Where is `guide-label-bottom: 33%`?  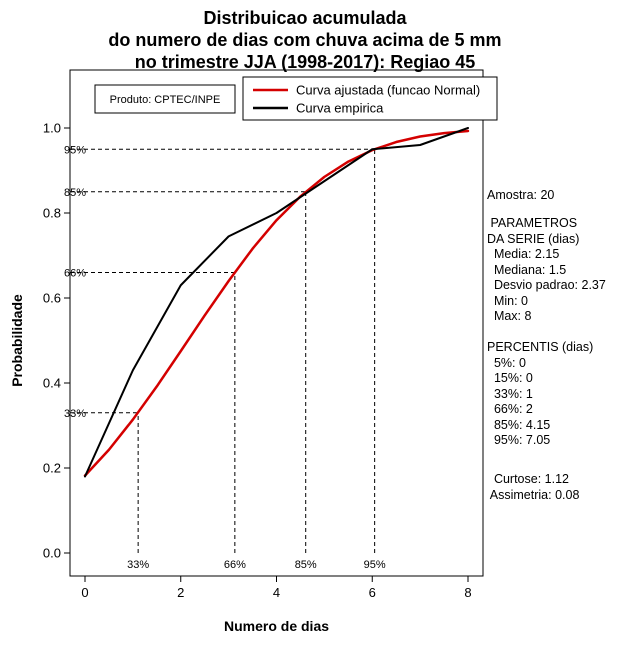
guide-label-bottom: 33% is located at coordinates (138, 565).